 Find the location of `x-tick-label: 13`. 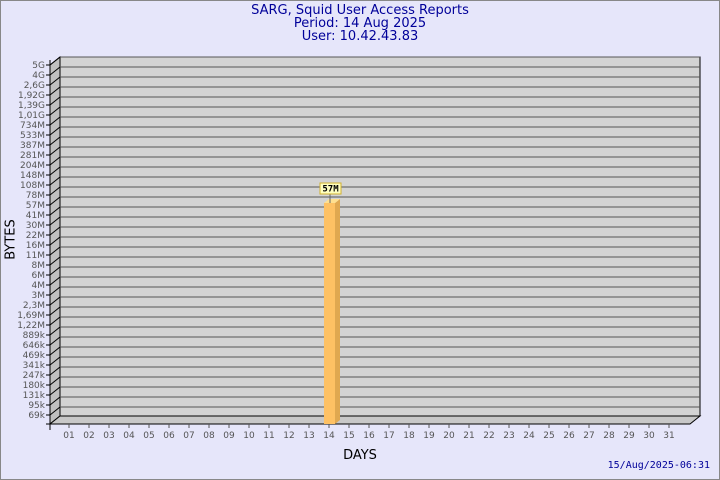

x-tick-label: 13 is located at coordinates (308, 436).